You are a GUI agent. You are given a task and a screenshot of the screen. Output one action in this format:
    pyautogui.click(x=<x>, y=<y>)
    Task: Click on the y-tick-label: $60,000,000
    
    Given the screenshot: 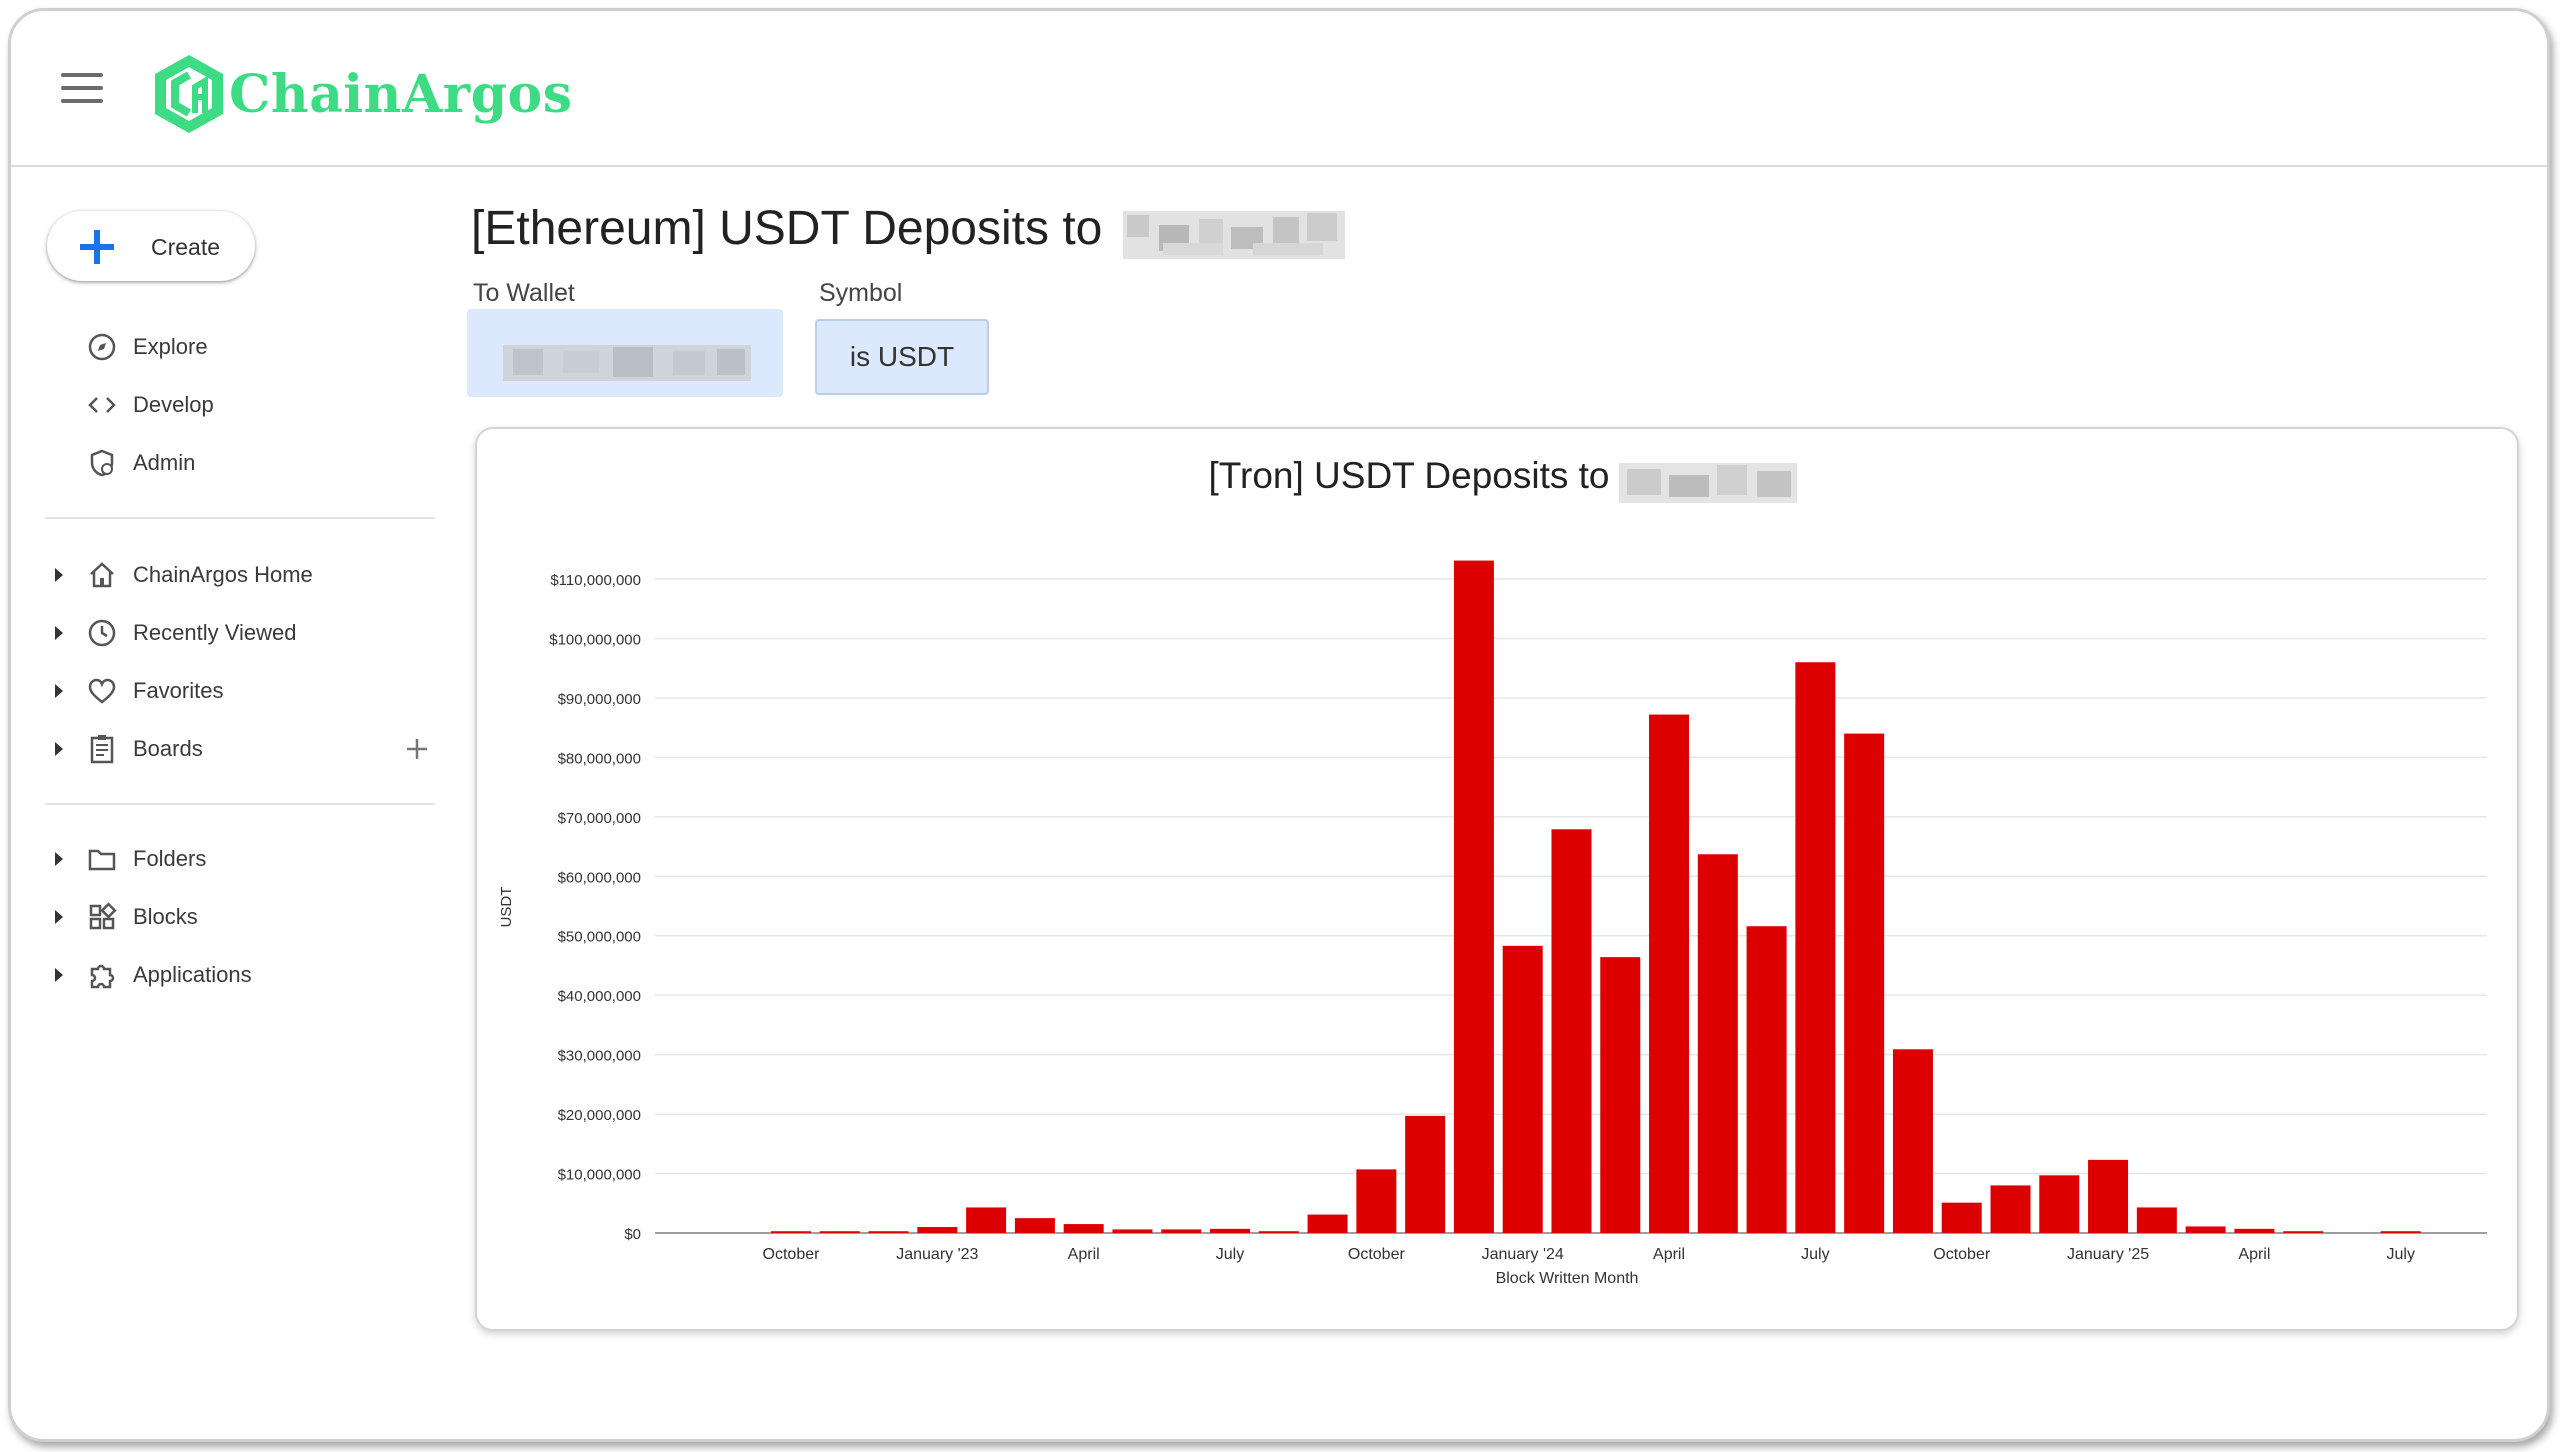 What is the action you would take?
    pyautogui.click(x=599, y=877)
    